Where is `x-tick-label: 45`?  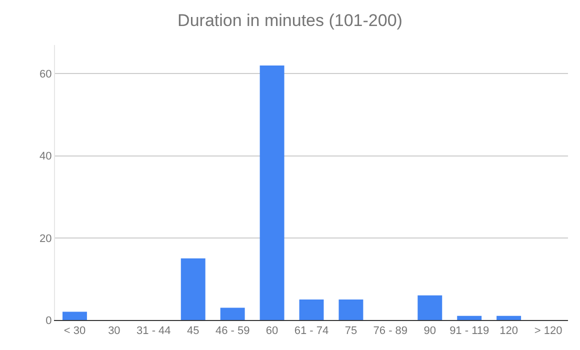 x-tick-label: 45 is located at coordinates (193, 331).